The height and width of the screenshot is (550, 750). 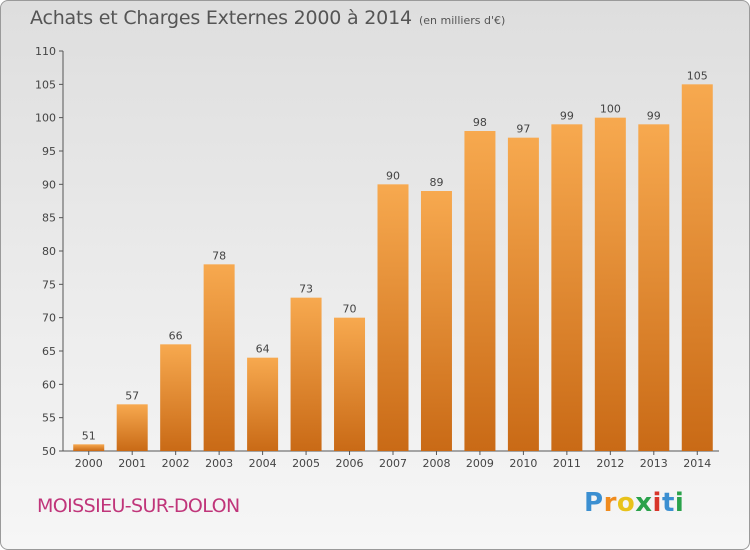 I want to click on data-label: 78, so click(x=219, y=255).